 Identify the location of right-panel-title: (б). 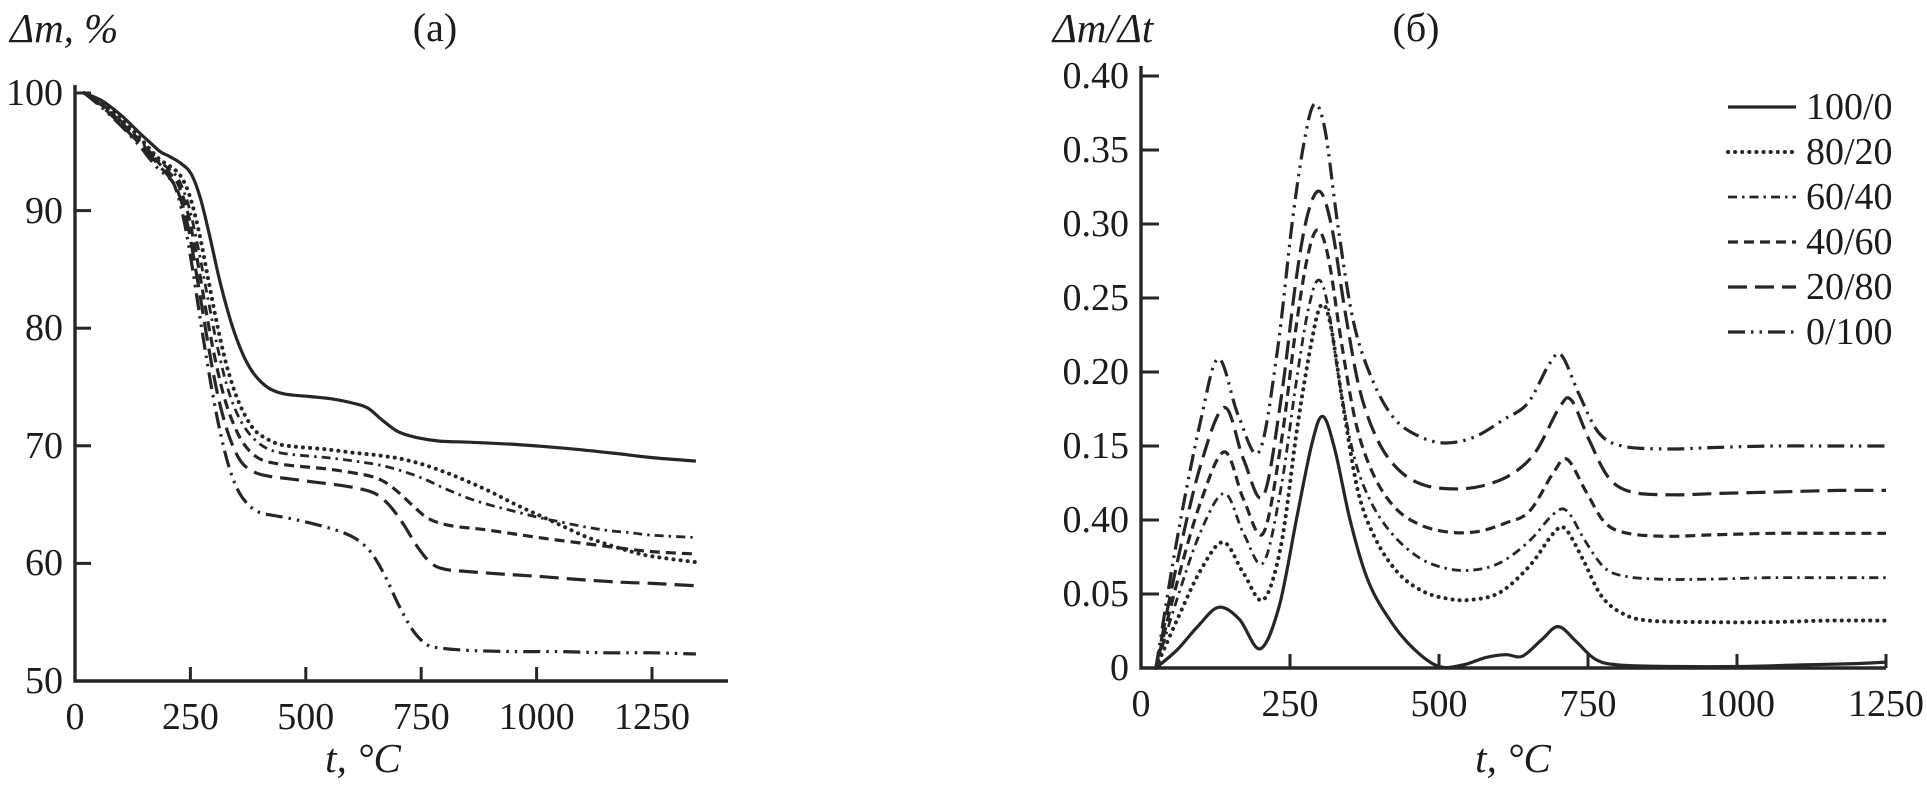
(1416, 27).